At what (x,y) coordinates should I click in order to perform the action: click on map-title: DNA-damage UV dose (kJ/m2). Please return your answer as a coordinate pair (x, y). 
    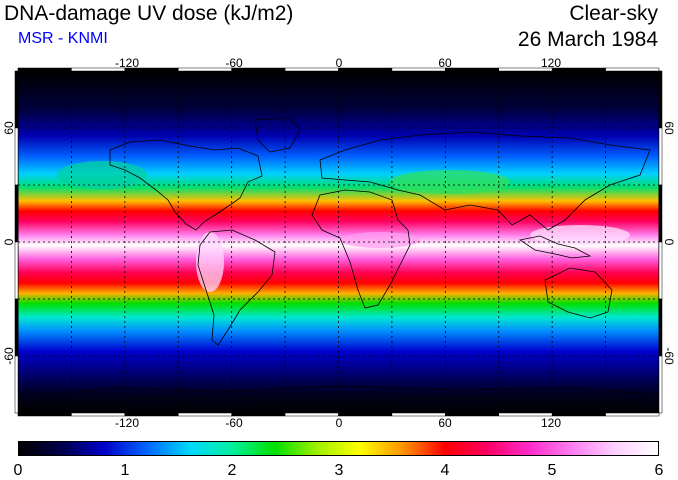
    Looking at the image, I should click on (149, 13).